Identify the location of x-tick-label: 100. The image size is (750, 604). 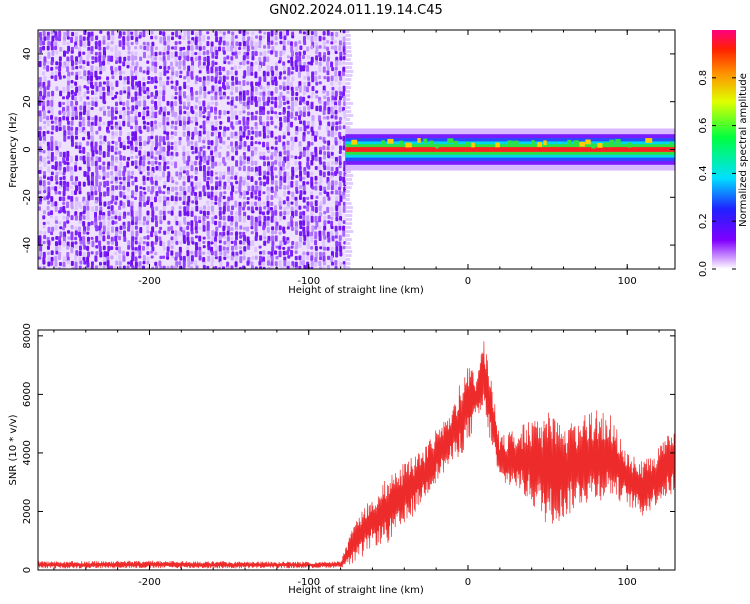
(627, 582).